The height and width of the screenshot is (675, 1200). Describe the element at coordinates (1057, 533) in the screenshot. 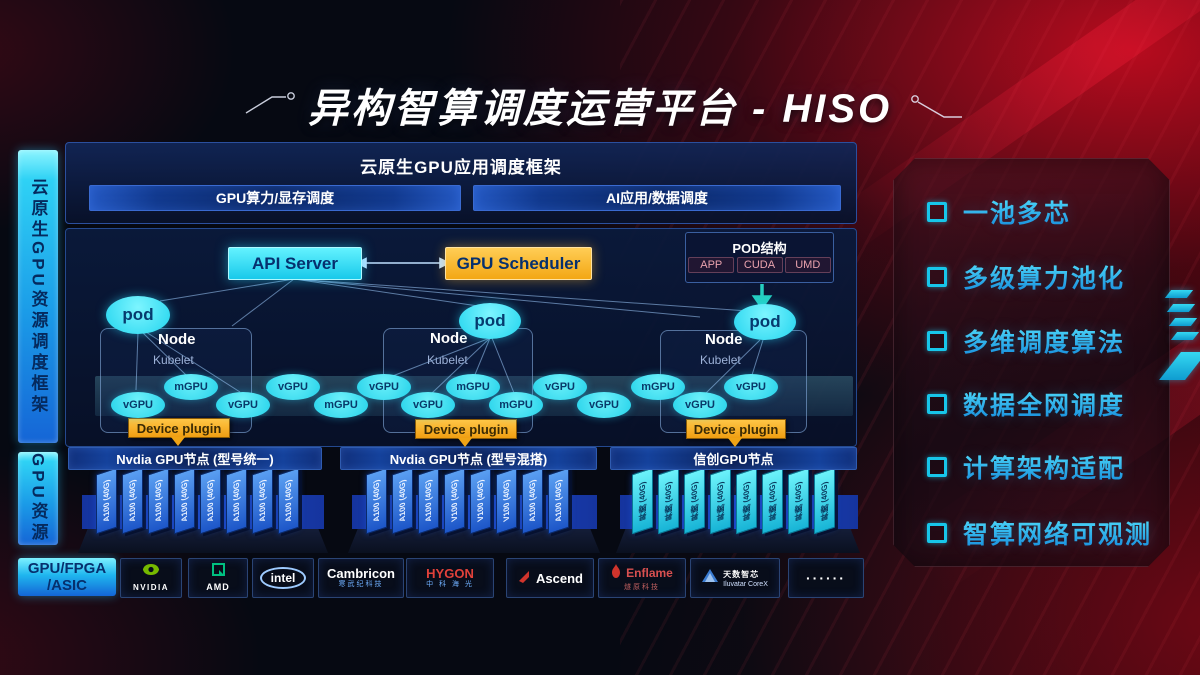

I see `feature-label: 智算网络可观测` at that location.